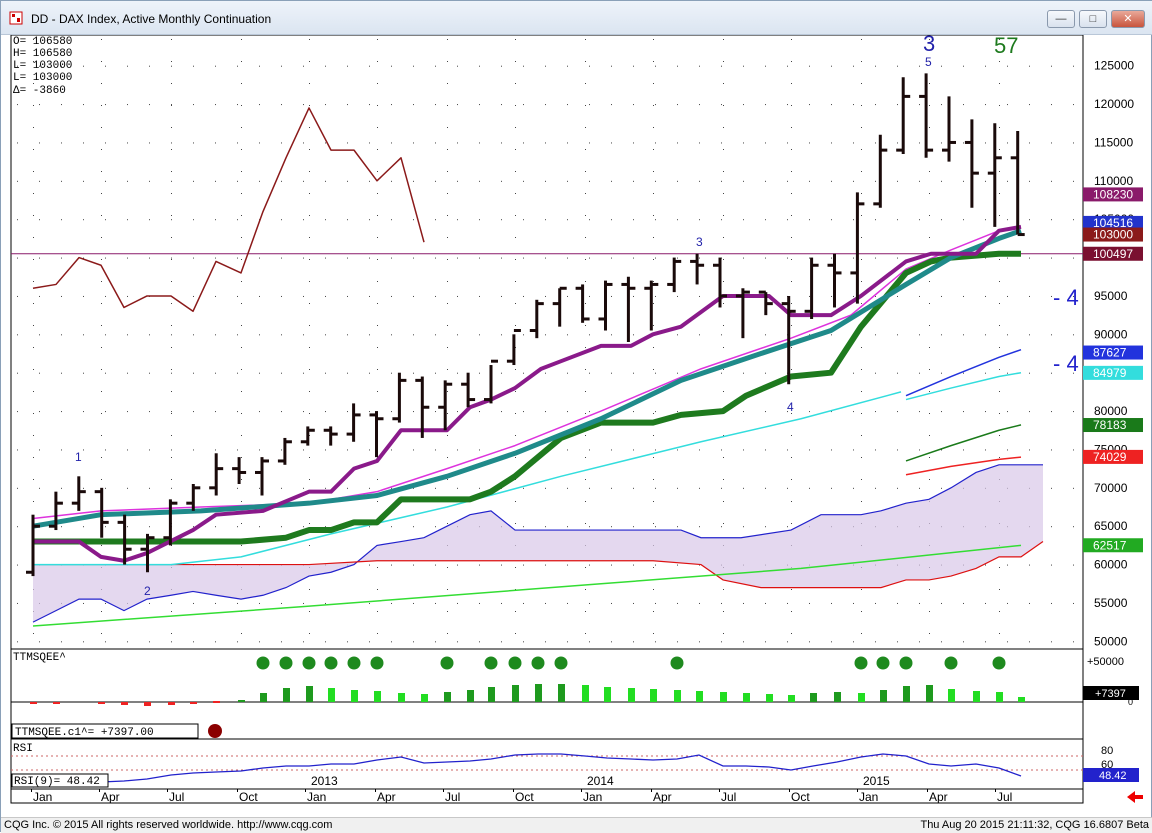  What do you see at coordinates (1111, 641) in the screenshot?
I see `price-tick-label: 50000` at bounding box center [1111, 641].